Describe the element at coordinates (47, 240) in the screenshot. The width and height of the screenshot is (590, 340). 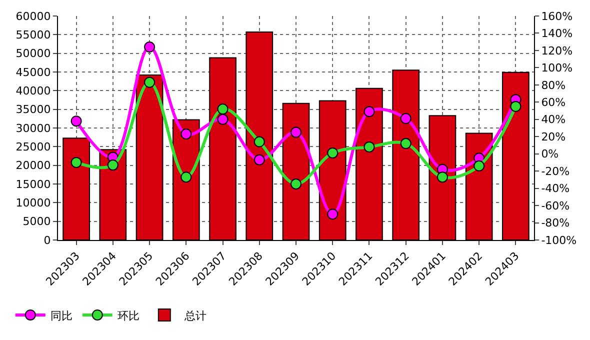
I see `y-tick-label: 0` at that location.